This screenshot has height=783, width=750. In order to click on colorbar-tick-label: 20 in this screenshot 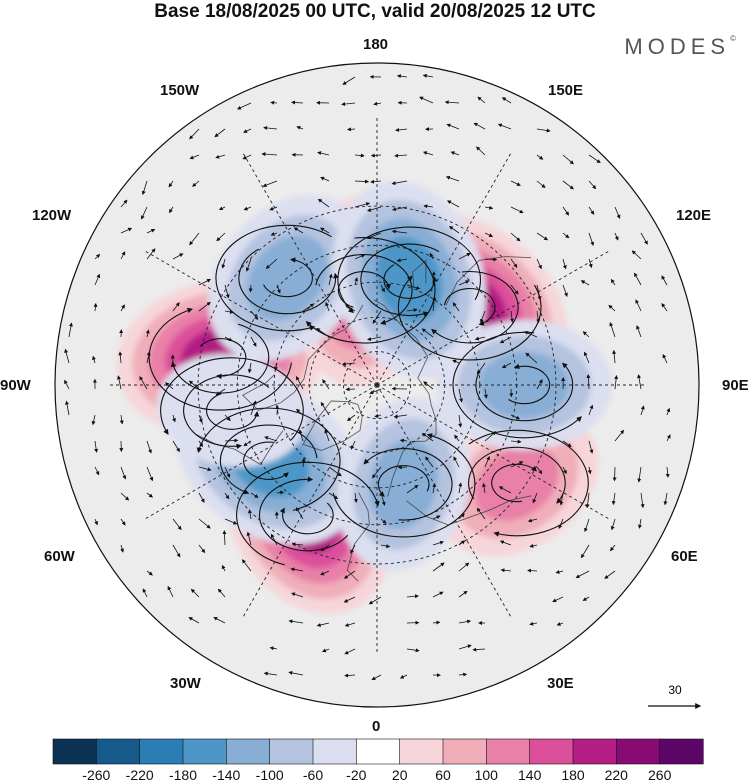, I will do `click(400, 775)`.